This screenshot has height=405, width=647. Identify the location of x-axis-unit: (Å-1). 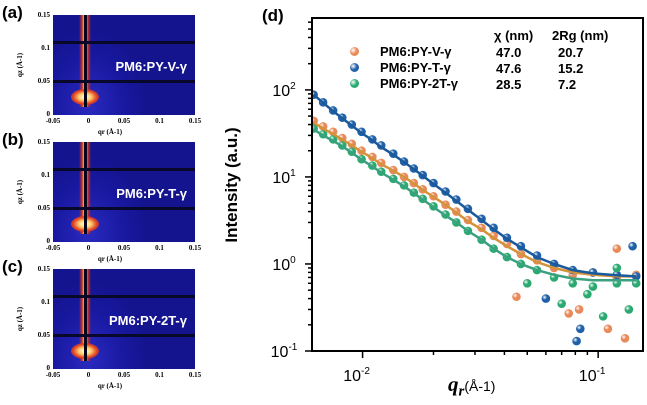
(480, 386).